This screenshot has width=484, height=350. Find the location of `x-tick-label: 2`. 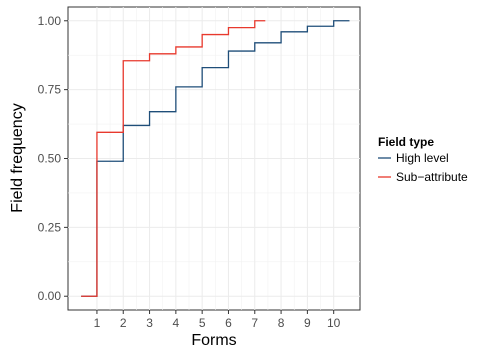

x-tick-label: 2 is located at coordinates (123, 323).